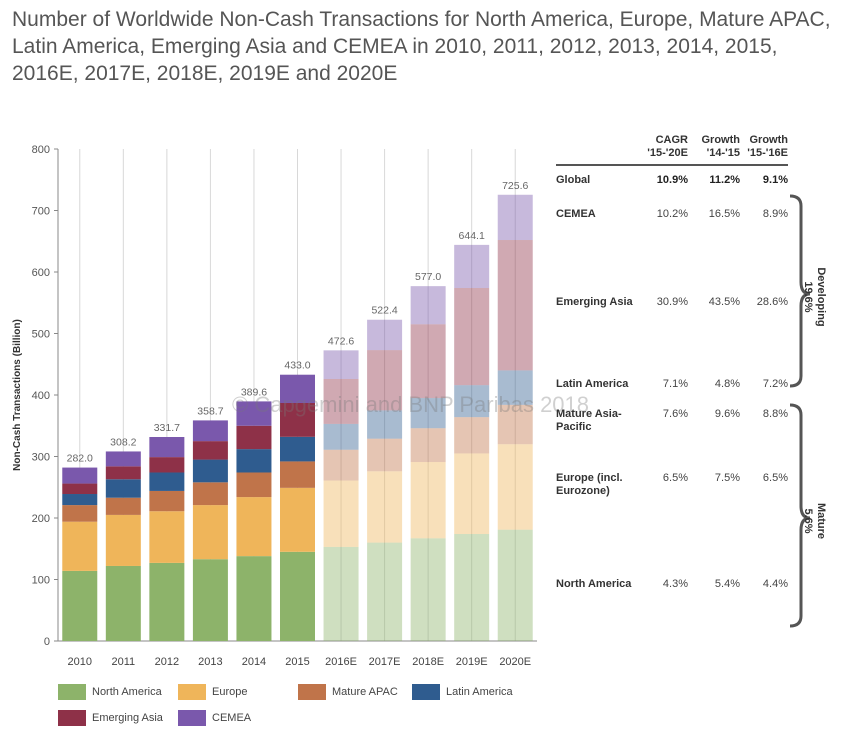 This screenshot has height=745, width=850. I want to click on total-label: 472.6, so click(341, 341).